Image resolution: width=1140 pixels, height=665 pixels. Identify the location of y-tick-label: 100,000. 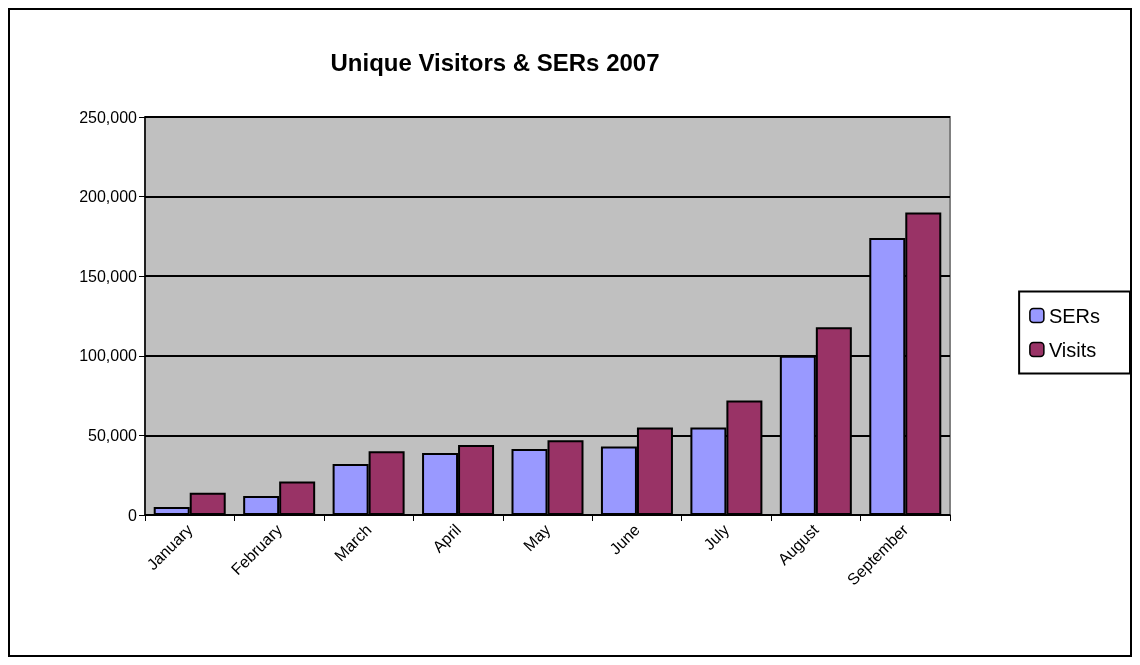
(108, 356).